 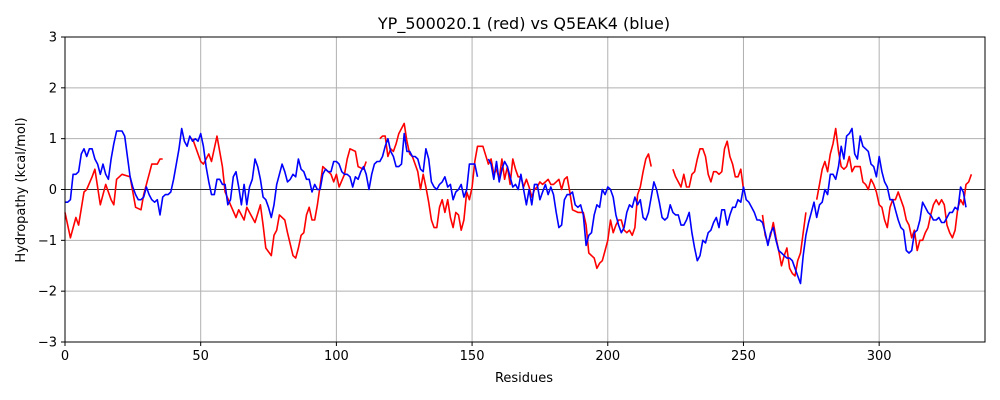 I want to click on x-tick-label: 100, so click(x=336, y=356).